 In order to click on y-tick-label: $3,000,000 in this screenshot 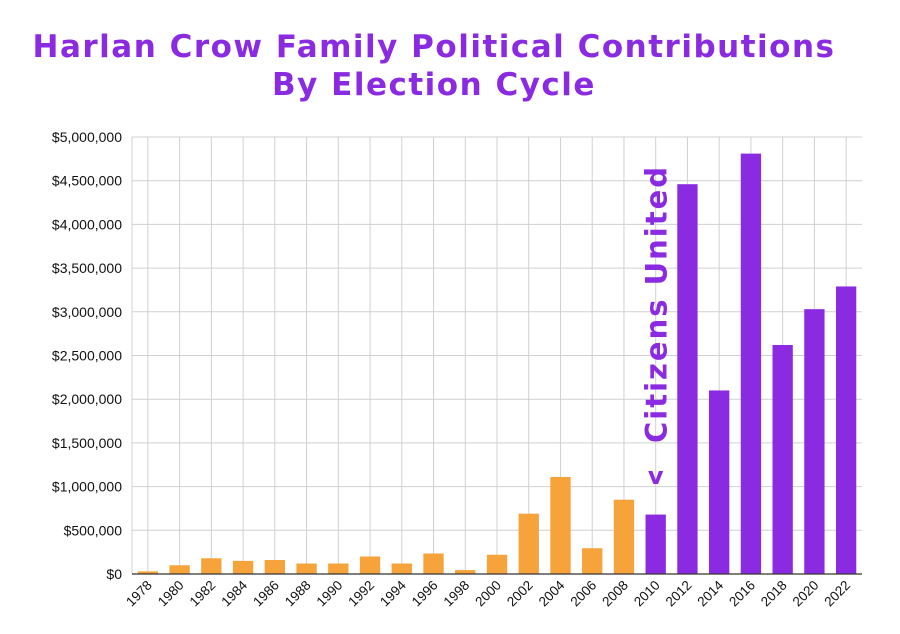, I will do `click(87, 312)`.